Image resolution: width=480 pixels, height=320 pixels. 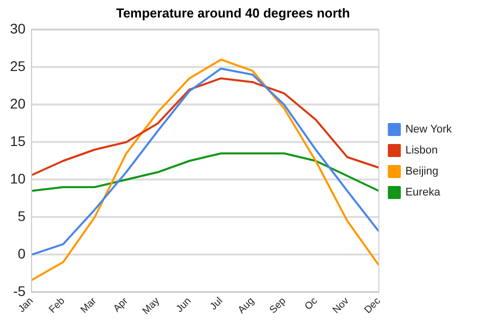 What do you see at coordinates (341, 306) in the screenshot?
I see `x-tick-label: Nov` at bounding box center [341, 306].